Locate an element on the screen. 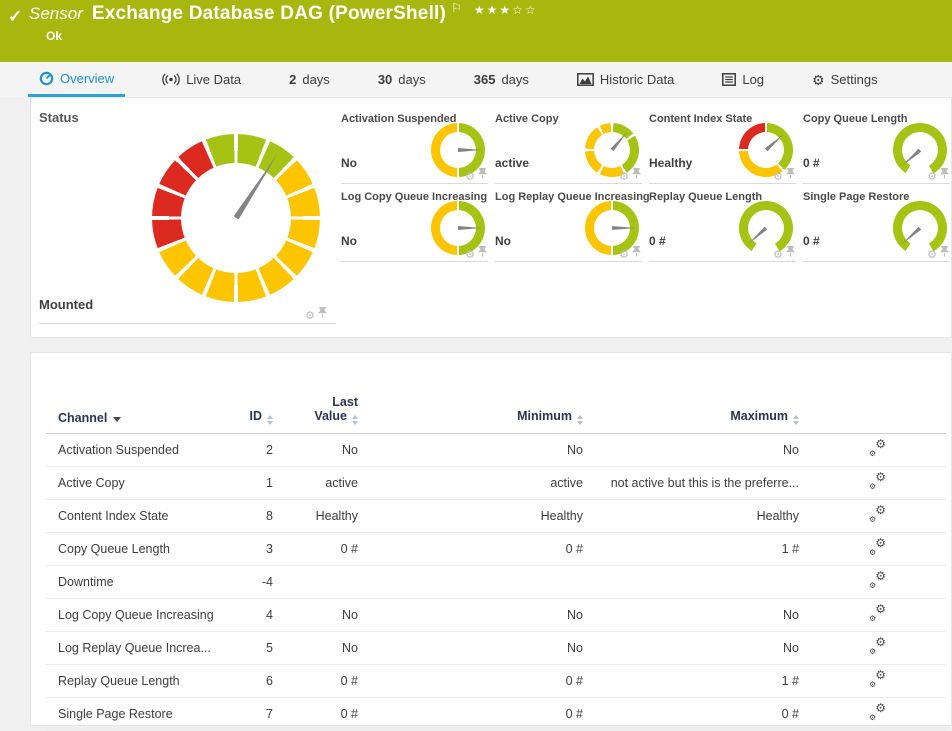  cell-channel: Activation Suspended is located at coordinates (144, 450).